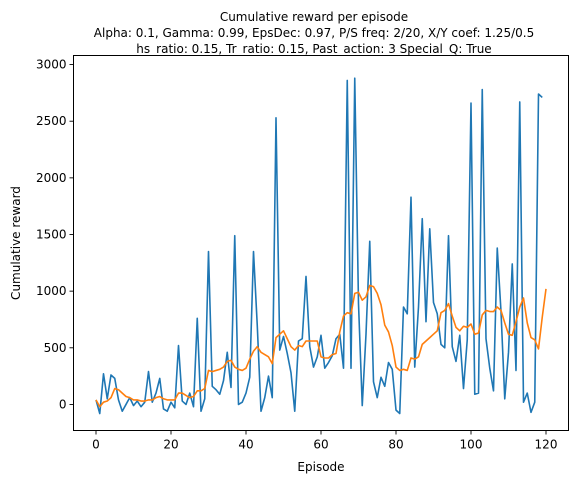 This screenshot has width=588, height=484. Describe the element at coordinates (51, 178) in the screenshot. I see `y-tick-label: 2000` at that location.